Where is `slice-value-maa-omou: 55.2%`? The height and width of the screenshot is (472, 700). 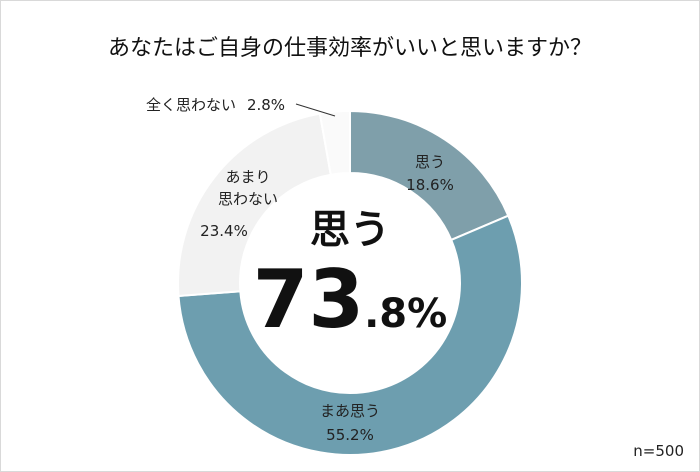
slice-value-maa-omou: 55.2% is located at coordinates (350, 435).